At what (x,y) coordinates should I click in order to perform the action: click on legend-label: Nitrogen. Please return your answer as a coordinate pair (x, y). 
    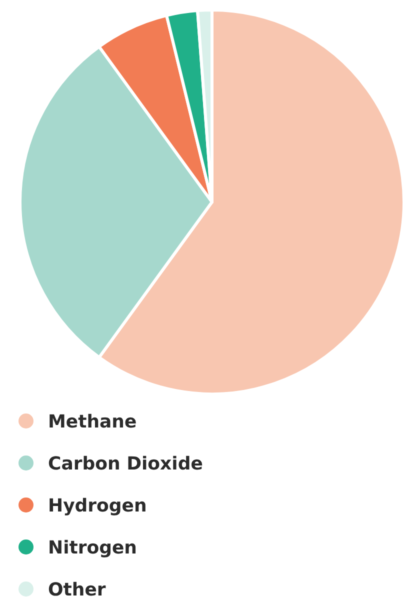
    Looking at the image, I should click on (92, 547).